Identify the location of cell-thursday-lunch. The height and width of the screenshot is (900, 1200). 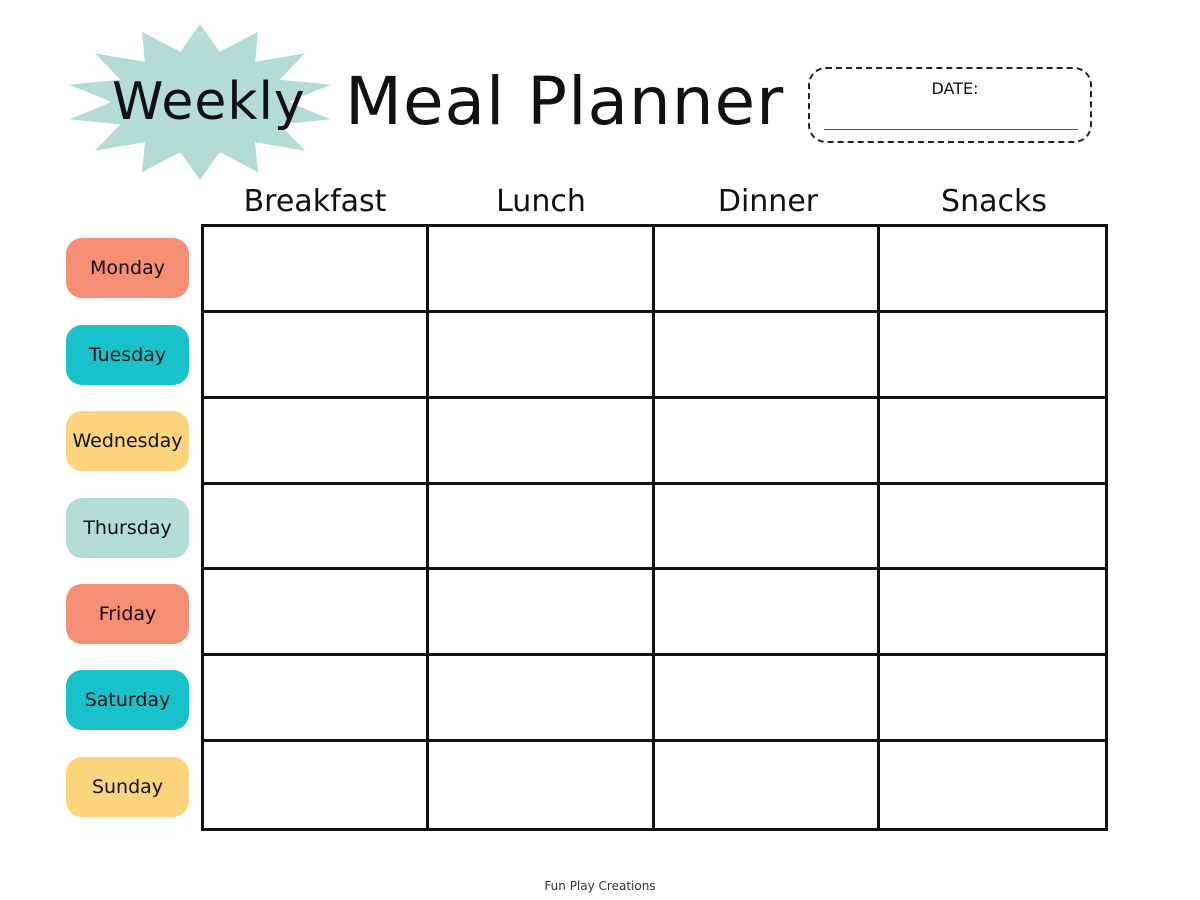
(542, 527).